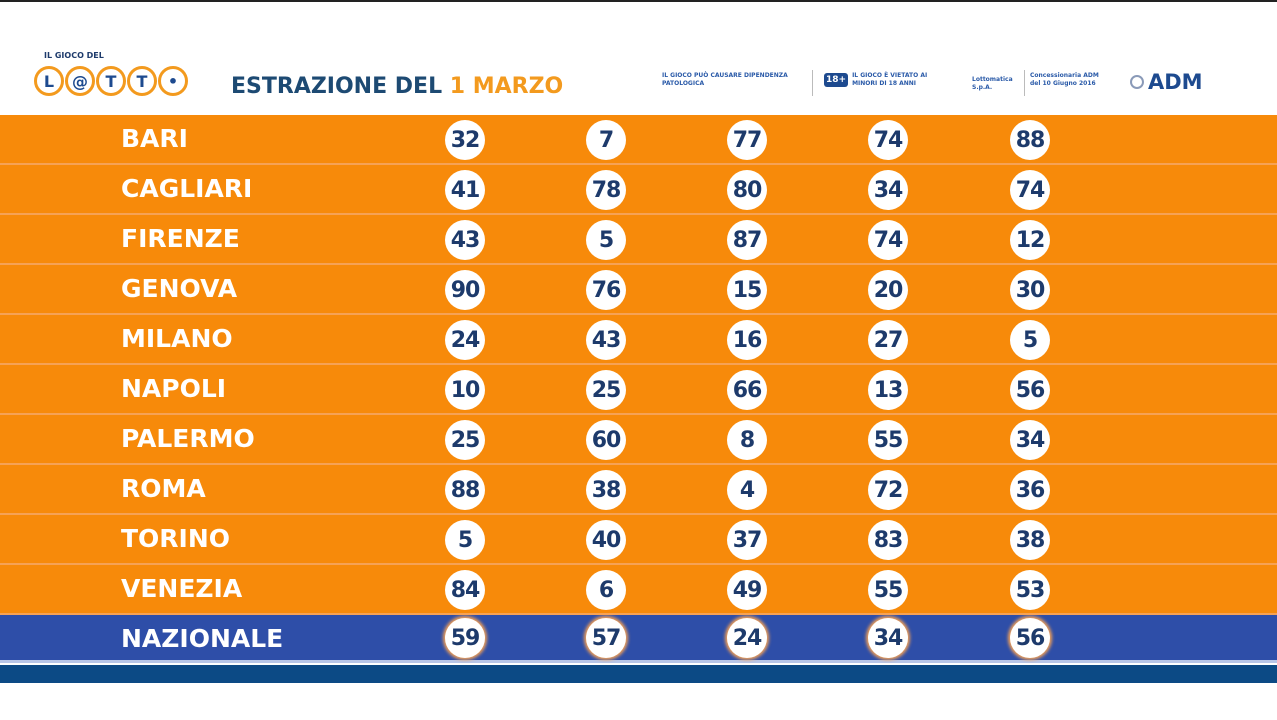 The height and width of the screenshot is (720, 1277). I want to click on number-ball: 78, so click(606, 190).